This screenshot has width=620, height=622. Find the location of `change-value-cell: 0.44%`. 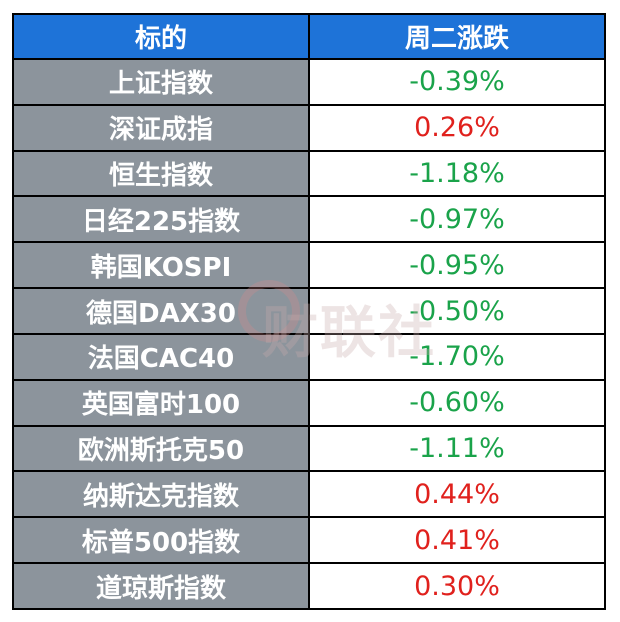

change-value-cell: 0.44% is located at coordinates (457, 494).